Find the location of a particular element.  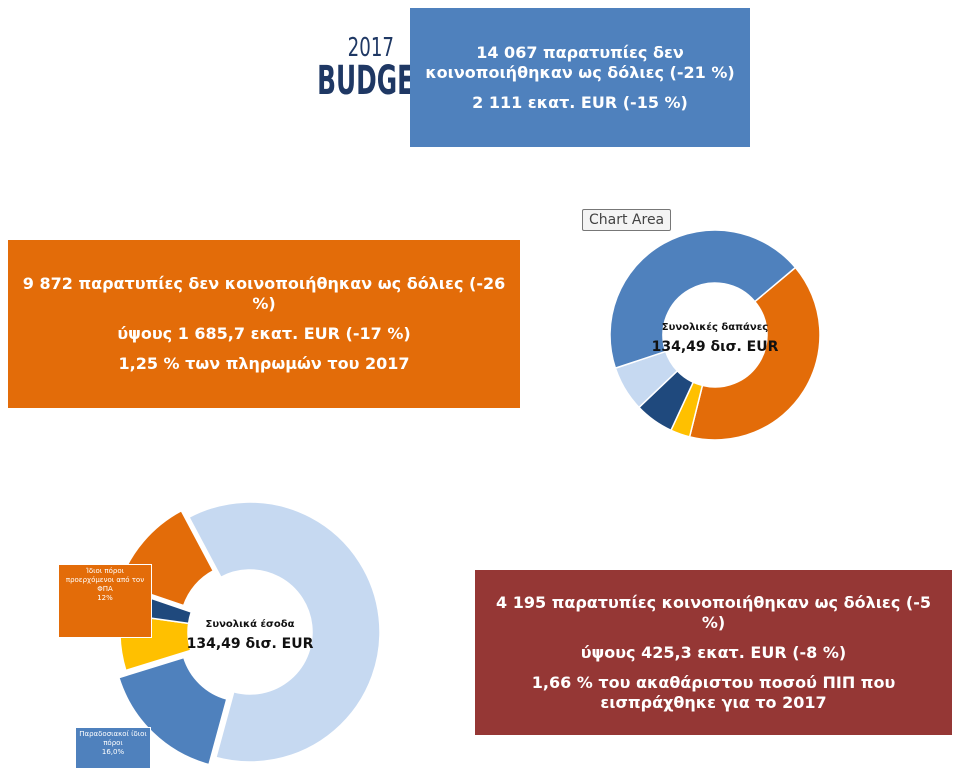

slice-label: Παραδοσιακοί ίδιοι πόροι 16,0% is located at coordinates (113, 748).